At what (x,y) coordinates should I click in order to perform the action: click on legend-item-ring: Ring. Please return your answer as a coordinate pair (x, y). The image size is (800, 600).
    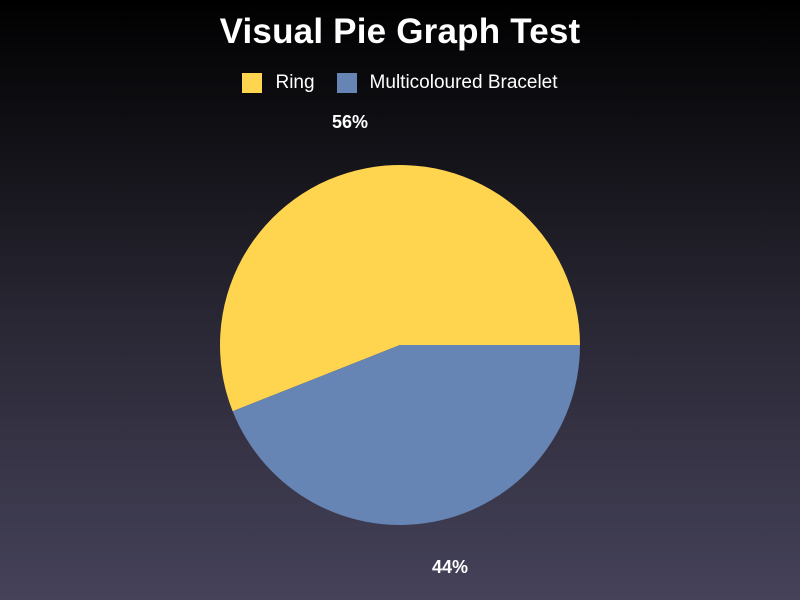
    Looking at the image, I should click on (278, 83).